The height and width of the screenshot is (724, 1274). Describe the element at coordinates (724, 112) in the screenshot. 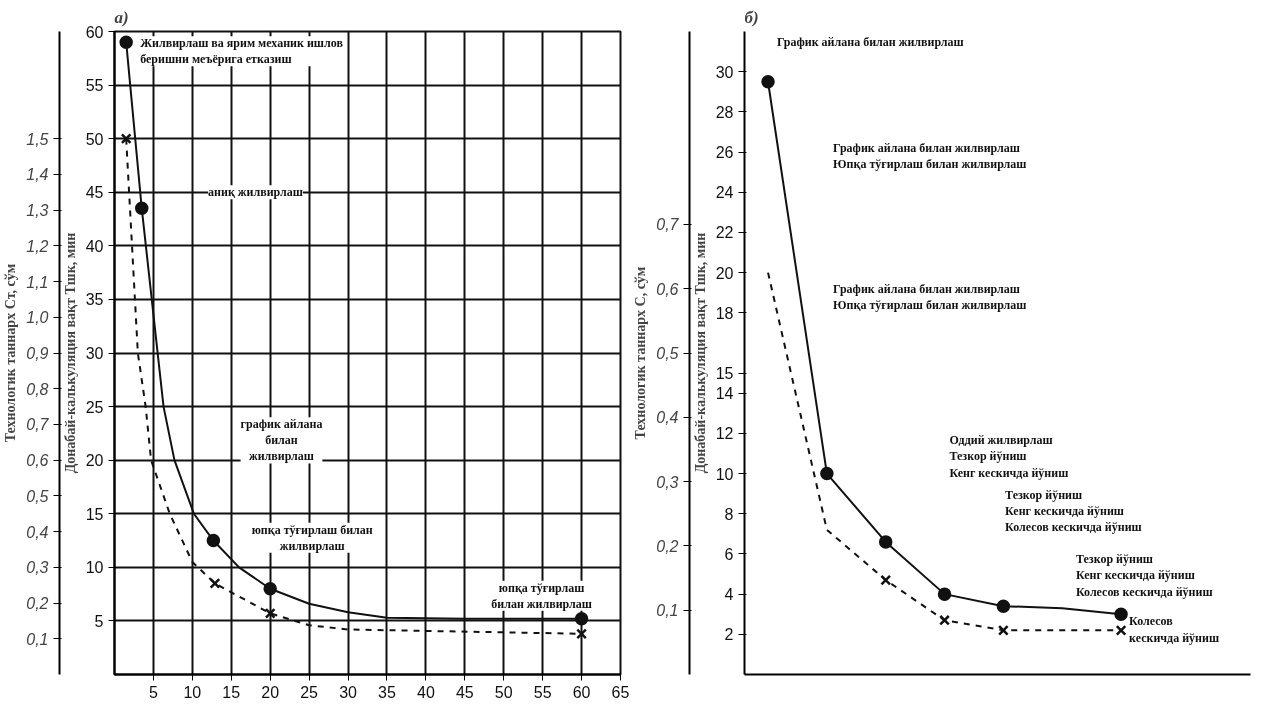

I see `y-tick-label: 28` at that location.